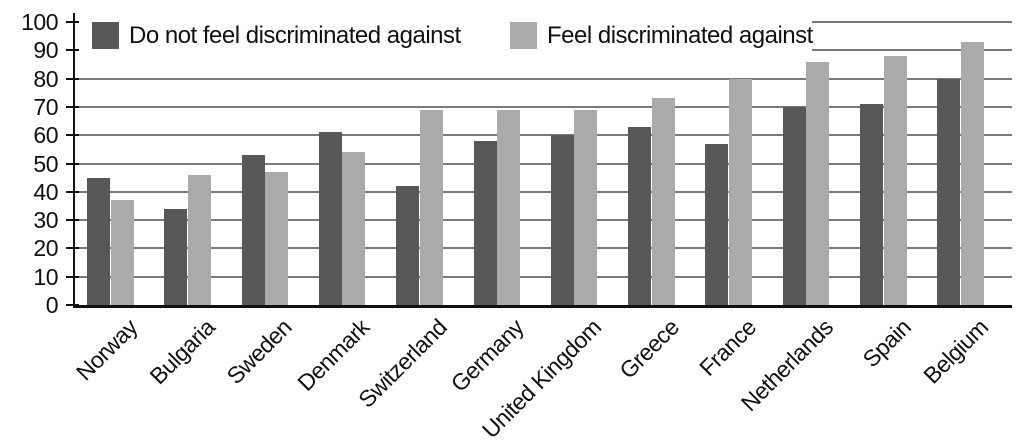  I want to click on bar-light-switzerland, so click(431, 207).